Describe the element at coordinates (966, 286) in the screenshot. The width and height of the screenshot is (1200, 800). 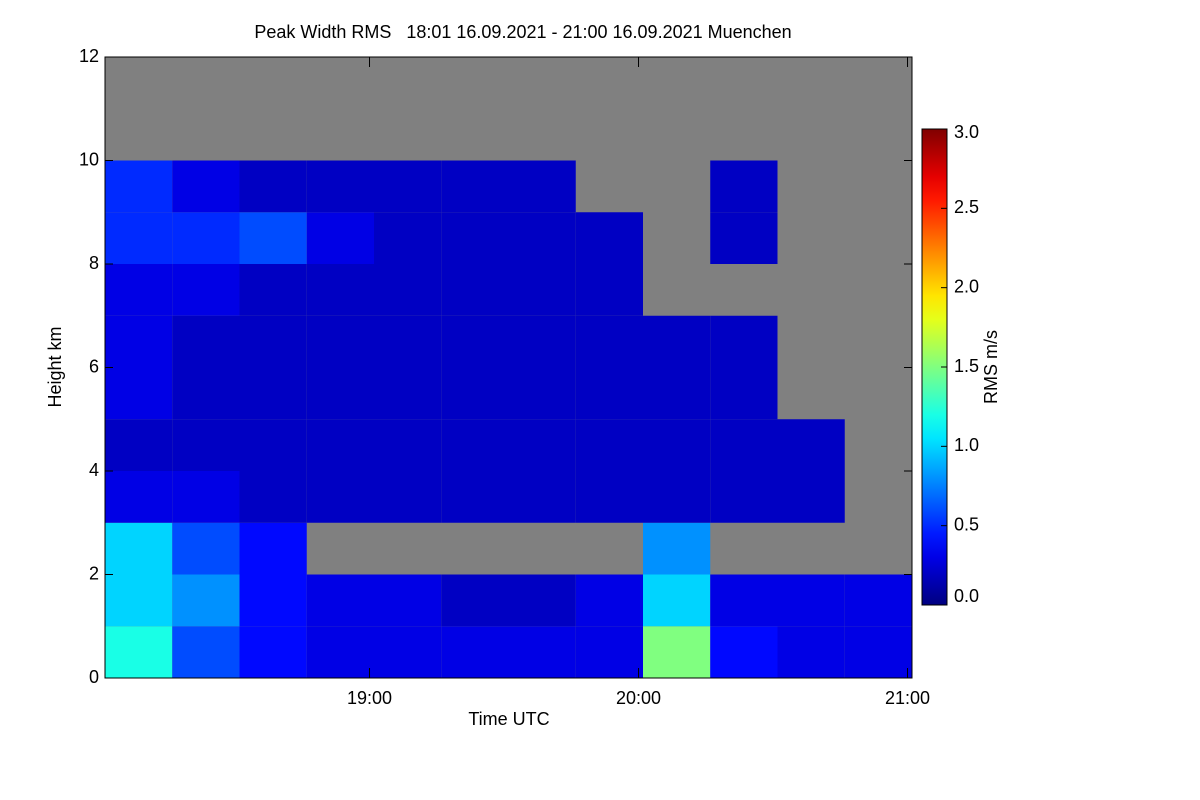
I see `colorbar-tick-label: 2.0` at that location.